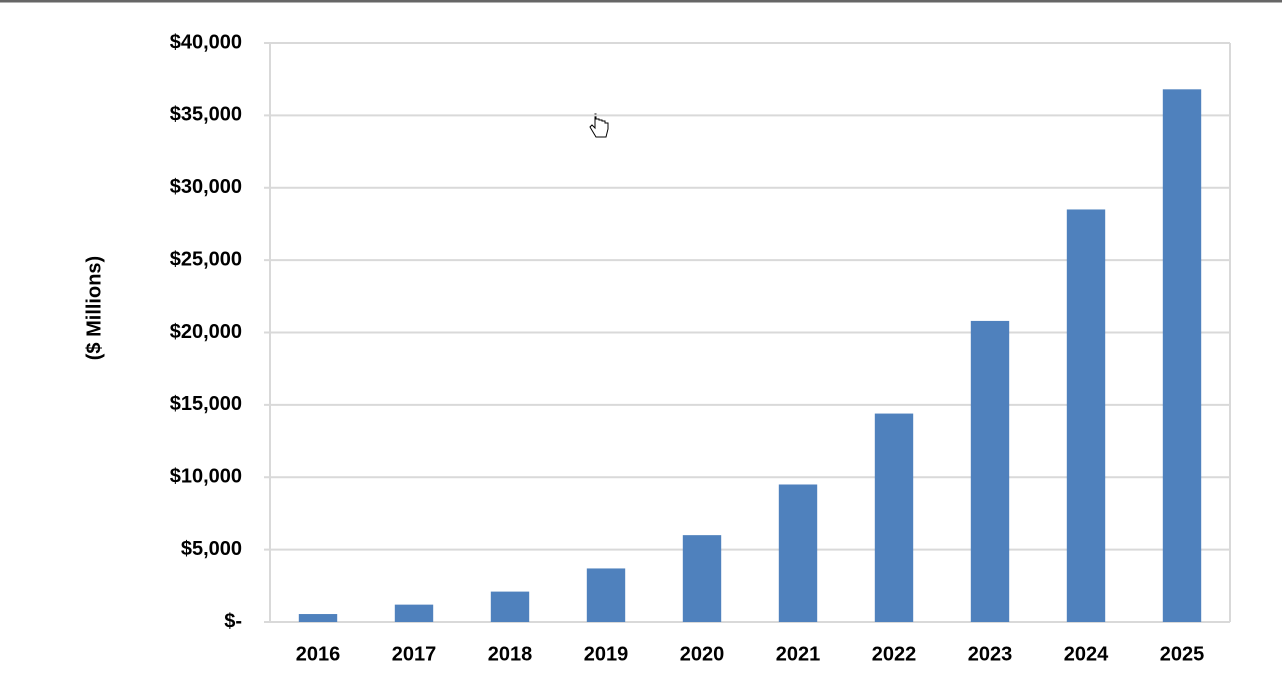 The height and width of the screenshot is (681, 1282). Describe the element at coordinates (233, 621) in the screenshot. I see `y-tick-label: $-` at that location.